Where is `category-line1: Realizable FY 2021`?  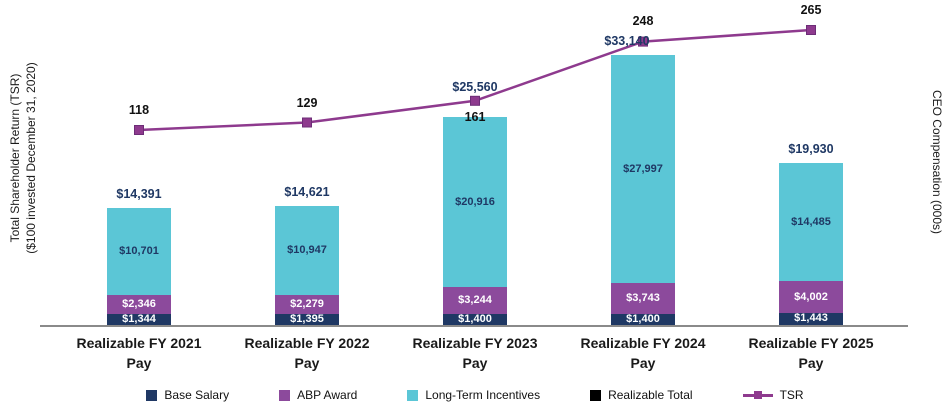 category-line1: Realizable FY 2021 is located at coordinates (139, 343).